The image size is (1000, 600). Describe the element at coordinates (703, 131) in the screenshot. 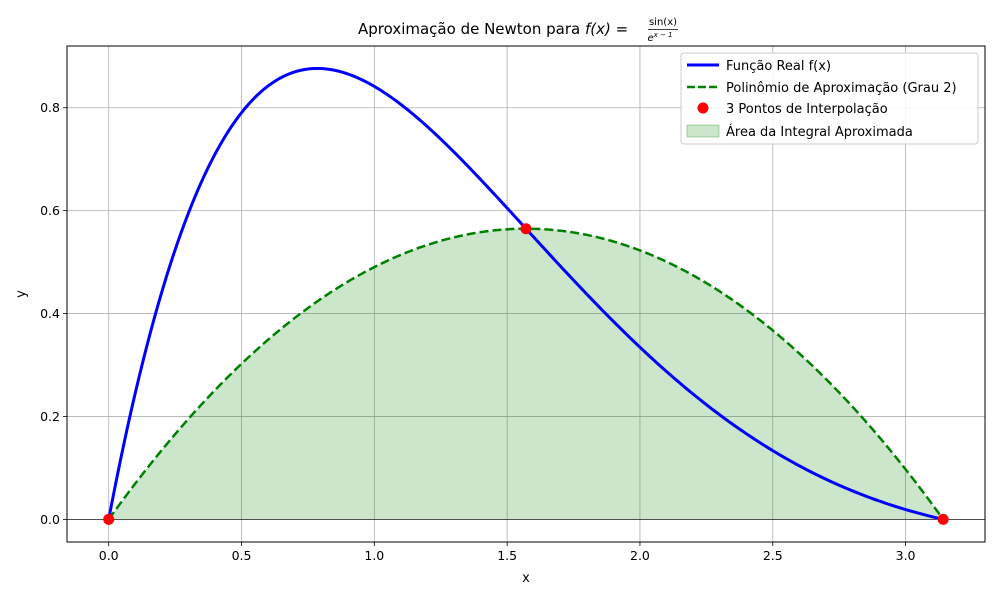

I see `legend-swatch-area` at that location.